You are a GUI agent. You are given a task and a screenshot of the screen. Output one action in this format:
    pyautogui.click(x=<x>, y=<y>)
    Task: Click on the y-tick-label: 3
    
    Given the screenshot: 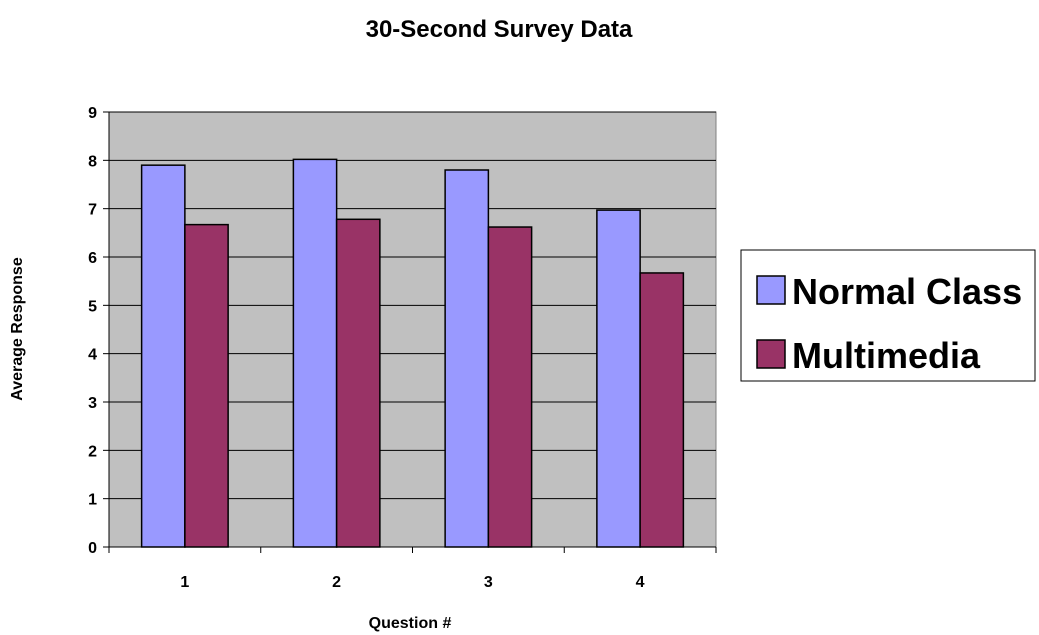 What is the action you would take?
    pyautogui.click(x=92, y=403)
    